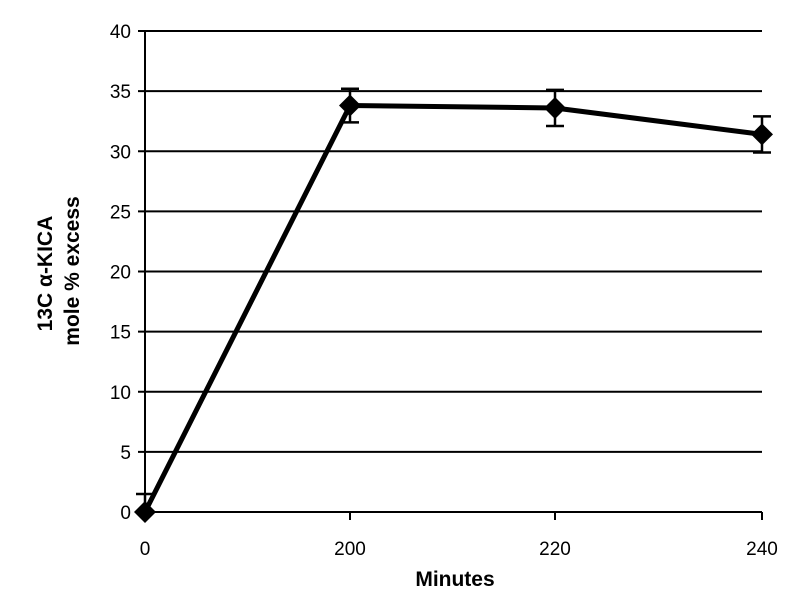 The image size is (798, 600). What do you see at coordinates (72, 270) in the screenshot?
I see `y-axis-title-line-2: mole % excess` at bounding box center [72, 270].